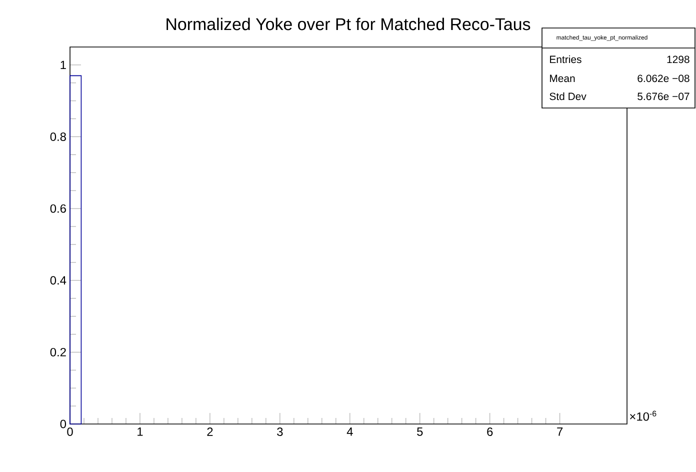  What do you see at coordinates (566, 59) in the screenshot?
I see `annotation: Entries` at bounding box center [566, 59].